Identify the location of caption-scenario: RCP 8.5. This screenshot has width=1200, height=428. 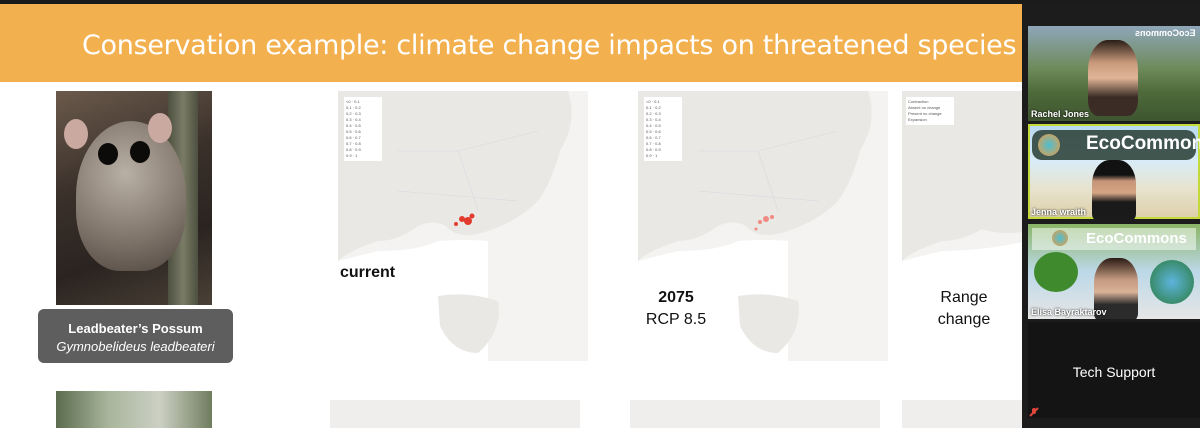
(676, 319).